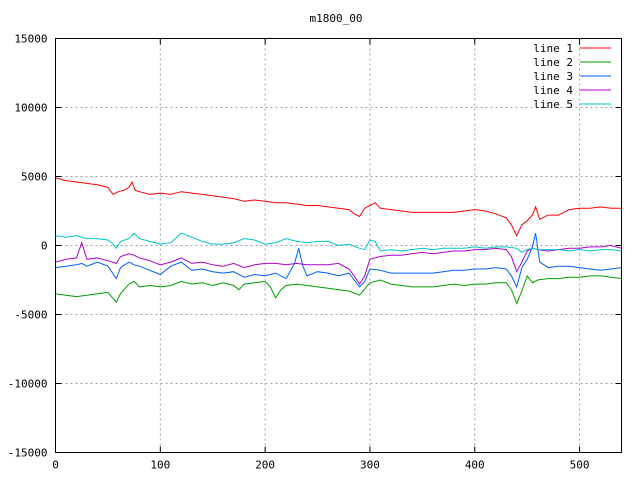 This screenshot has height=480, width=640. I want to click on x-tick-label: 300, so click(370, 465).